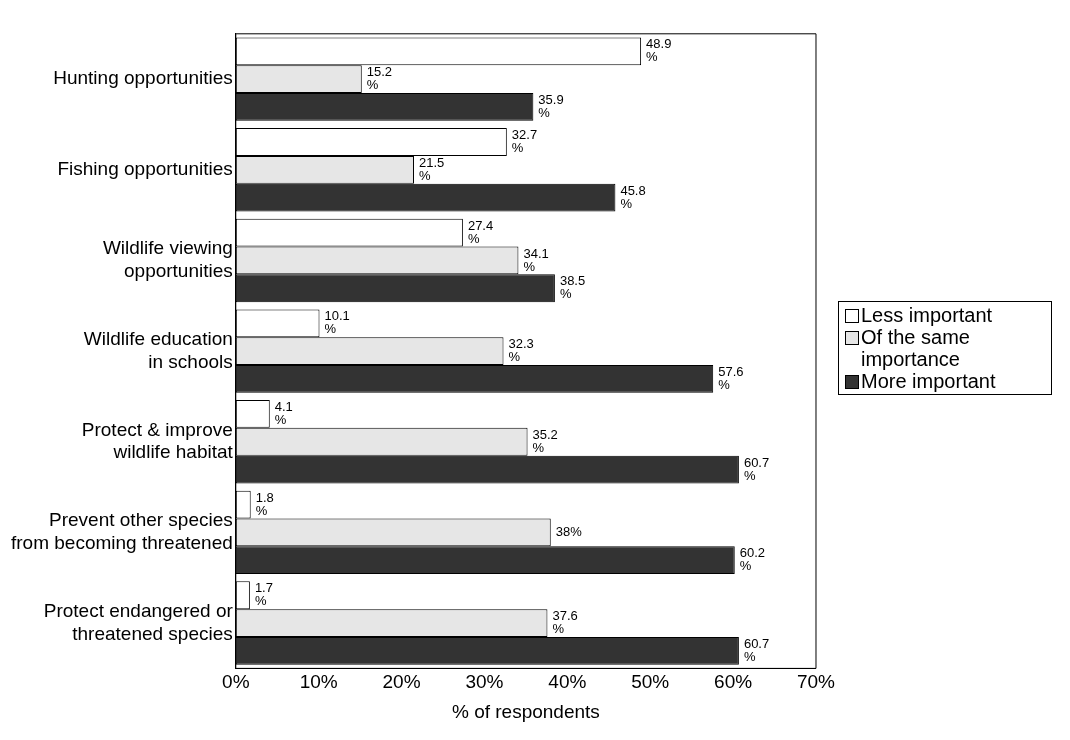  Describe the element at coordinates (633, 196) in the screenshot. I see `data-label: 45.8 %` at that location.